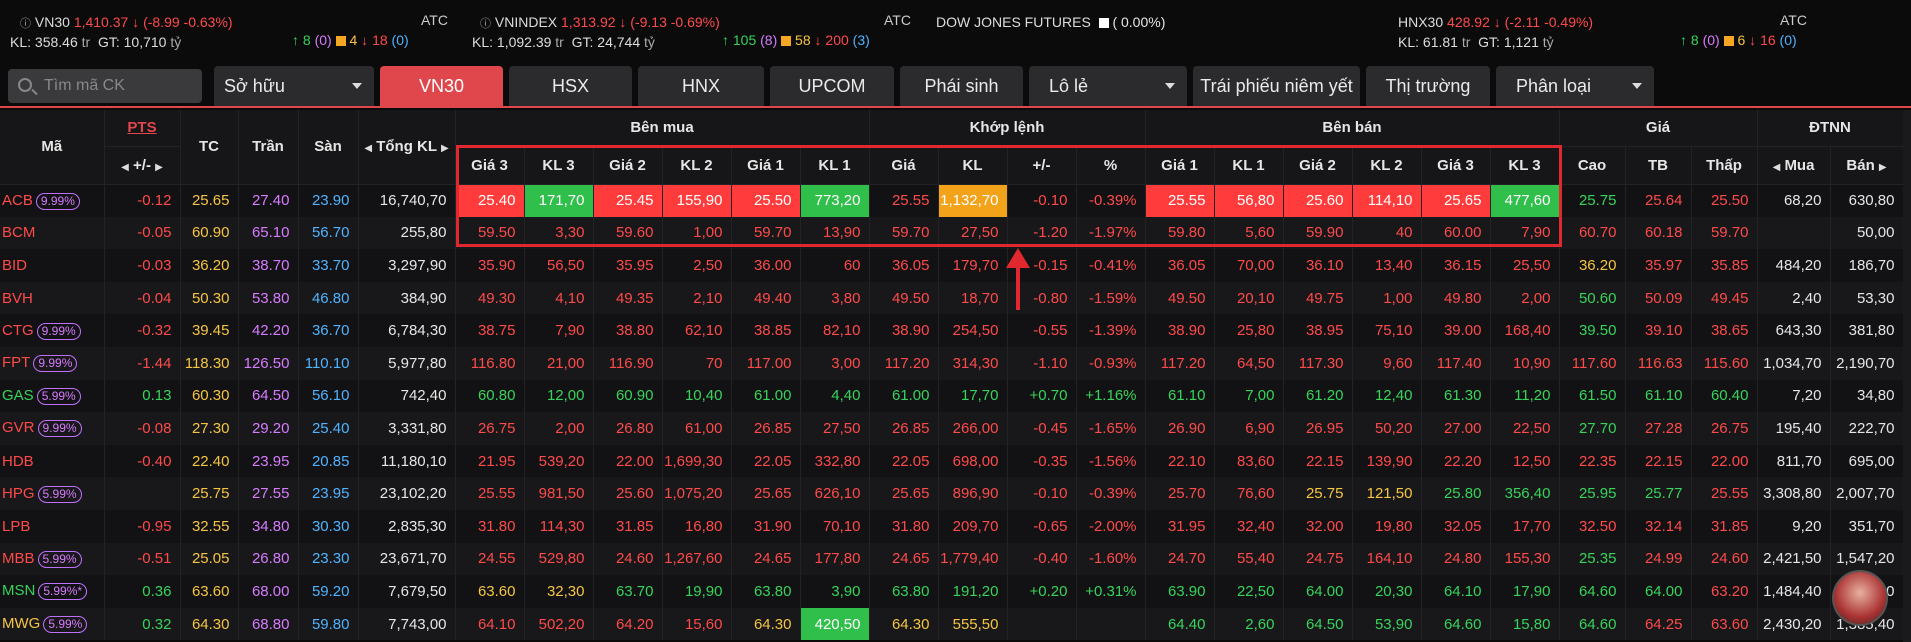 Image resolution: width=1911 pixels, height=642 pixels. I want to click on col-low: Thấp, so click(1724, 165).